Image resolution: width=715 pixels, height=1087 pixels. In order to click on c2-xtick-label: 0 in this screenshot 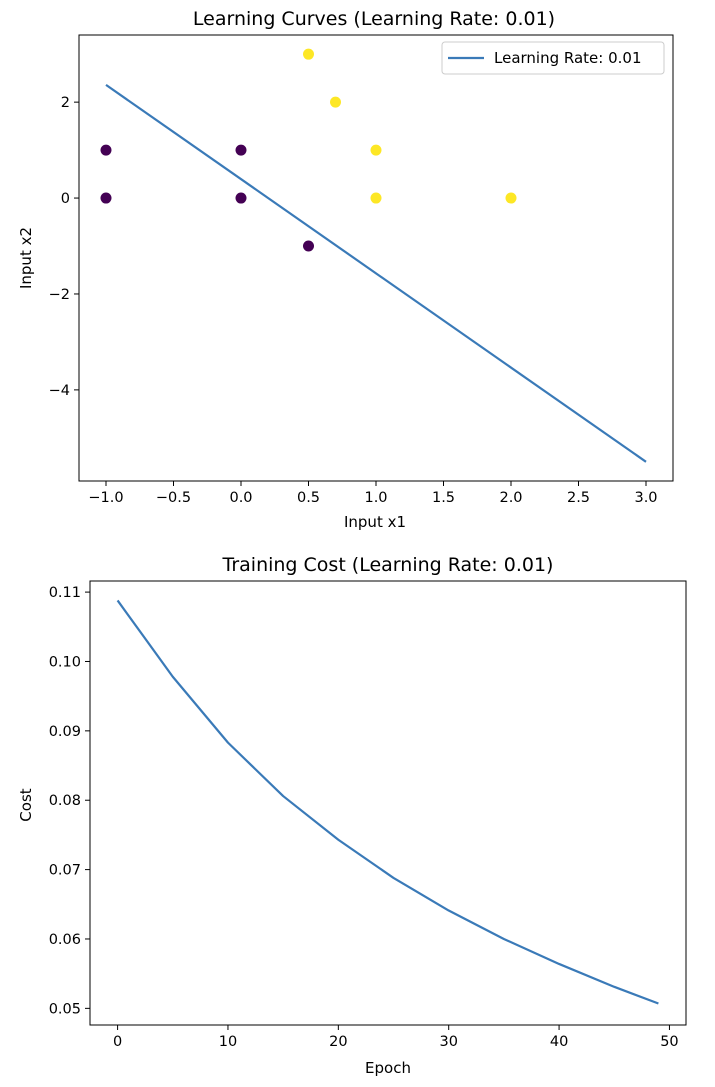, I will do `click(117, 1042)`.